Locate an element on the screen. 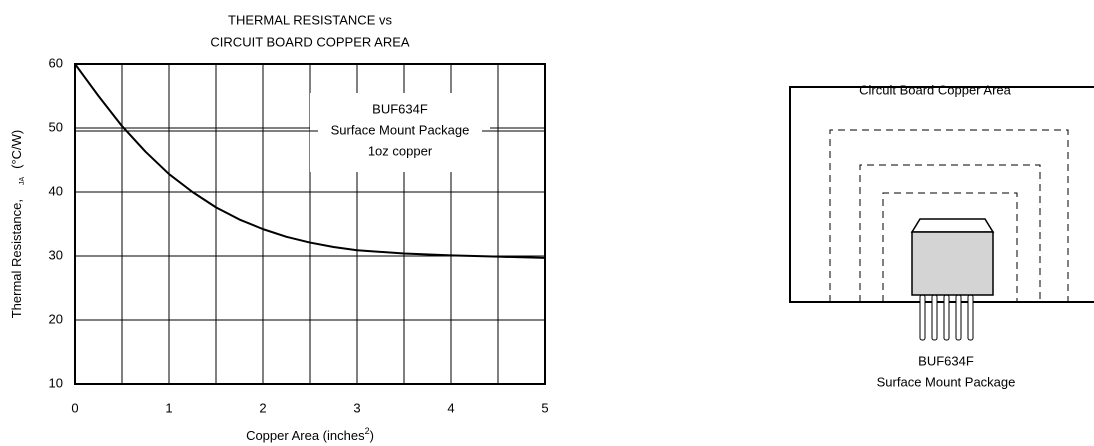  y-axis-label: Thermal Resistance, JA (°C/W) is located at coordinates (17, 224).